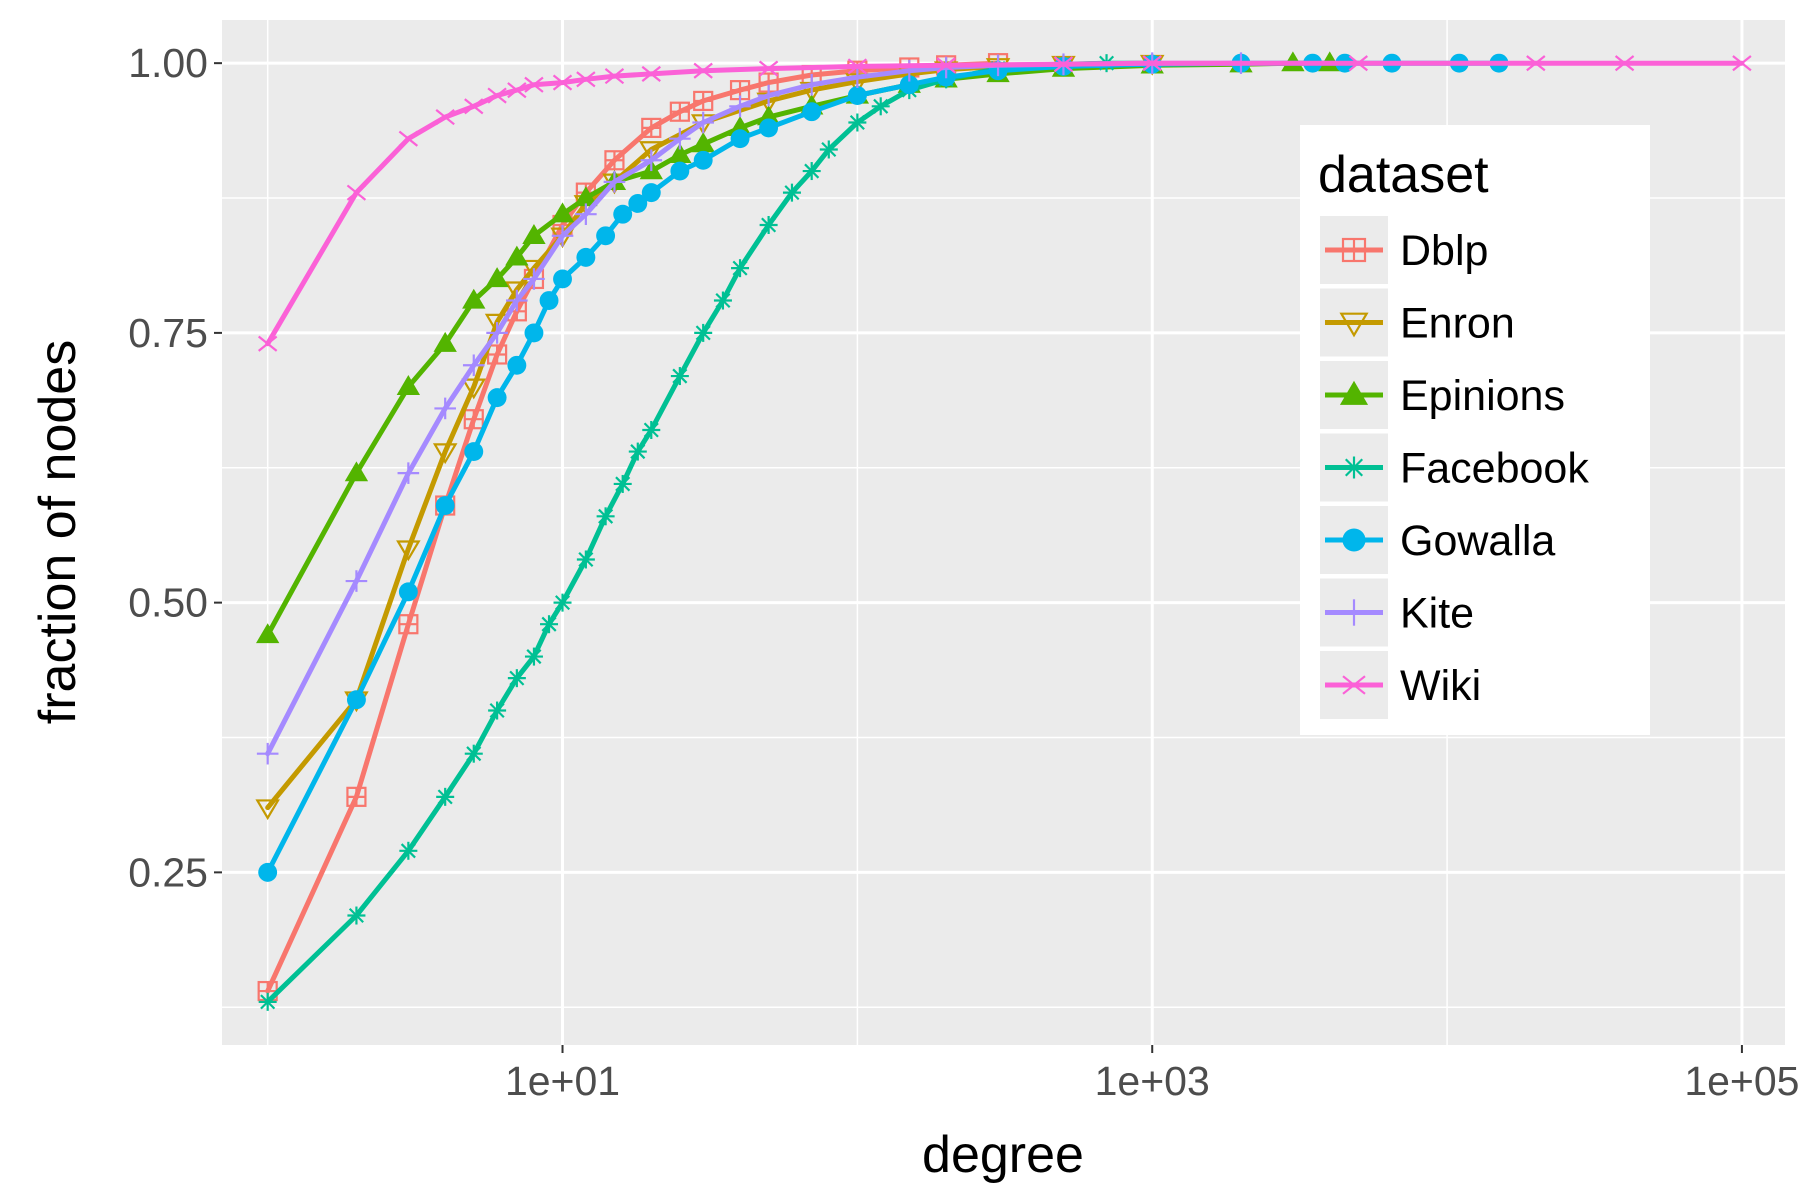  Describe the element at coordinates (1397, 612) in the screenshot. I see `legend-item-kite: Kite` at that location.